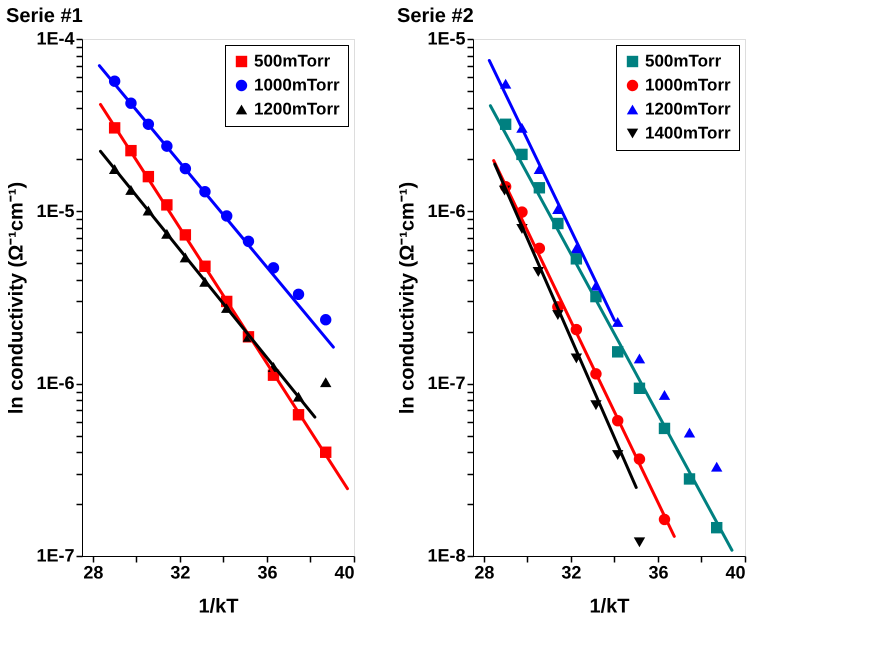  Describe the element at coordinates (44, 16) in the screenshot. I see `chart-title: Serie #1` at that location.